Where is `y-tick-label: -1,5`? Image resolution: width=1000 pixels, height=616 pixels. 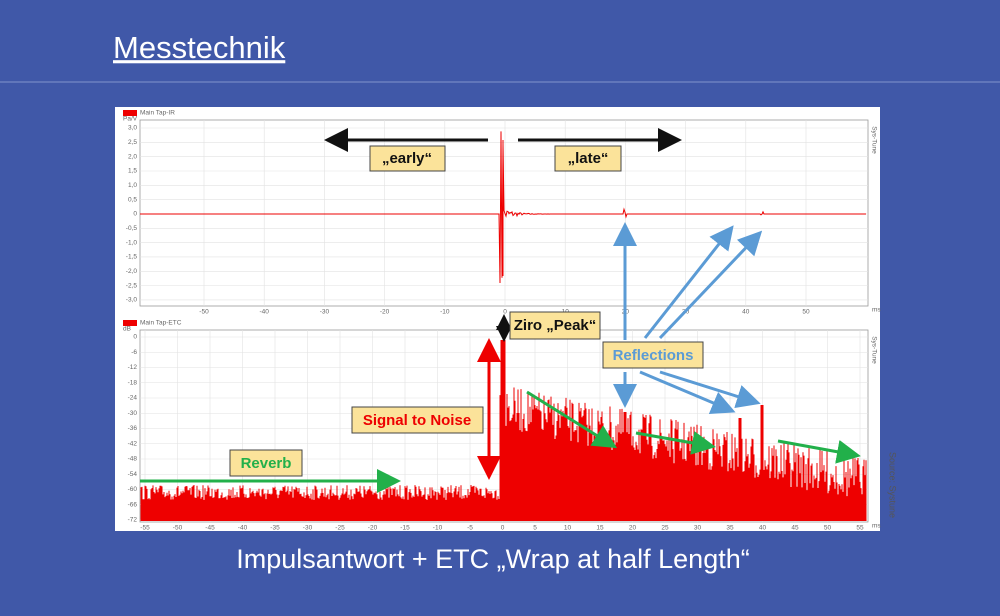
y-tick-label: -1,5 is located at coordinates (132, 257).